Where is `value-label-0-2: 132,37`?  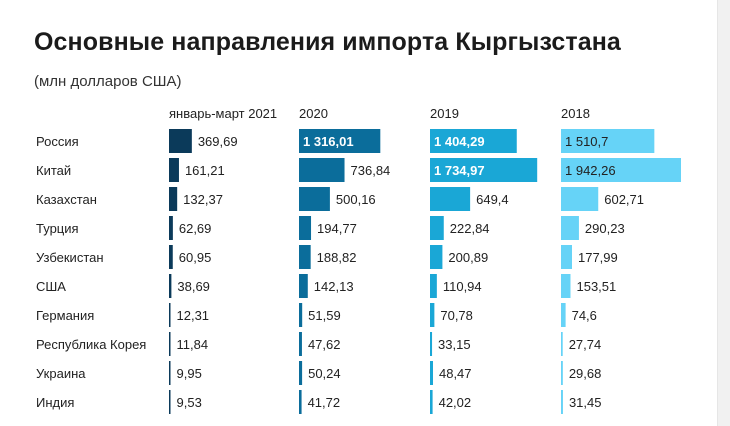 value-label-0-2: 132,37 is located at coordinates (203, 199).